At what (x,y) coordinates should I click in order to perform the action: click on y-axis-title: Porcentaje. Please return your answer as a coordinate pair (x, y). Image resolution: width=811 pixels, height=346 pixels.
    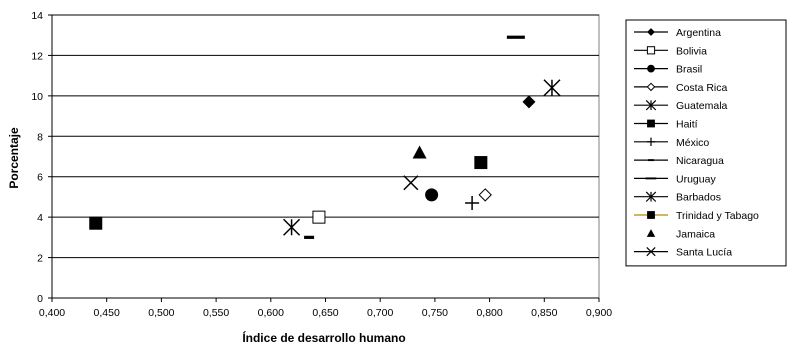
    Looking at the image, I should click on (14, 158).